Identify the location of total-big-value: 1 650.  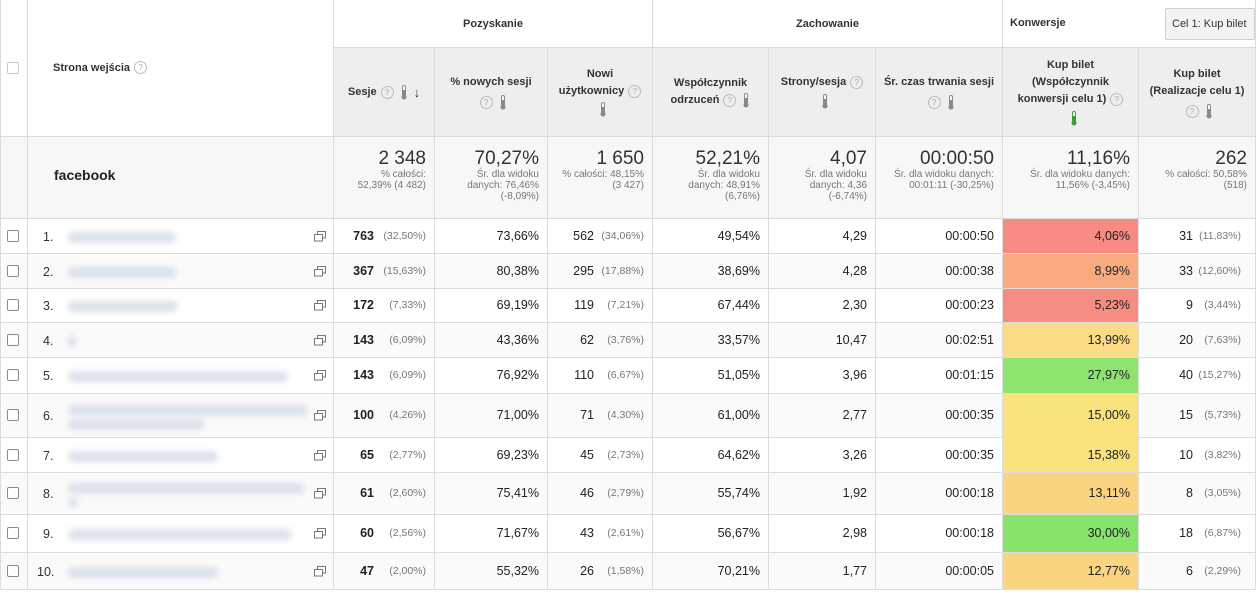
(620, 158).